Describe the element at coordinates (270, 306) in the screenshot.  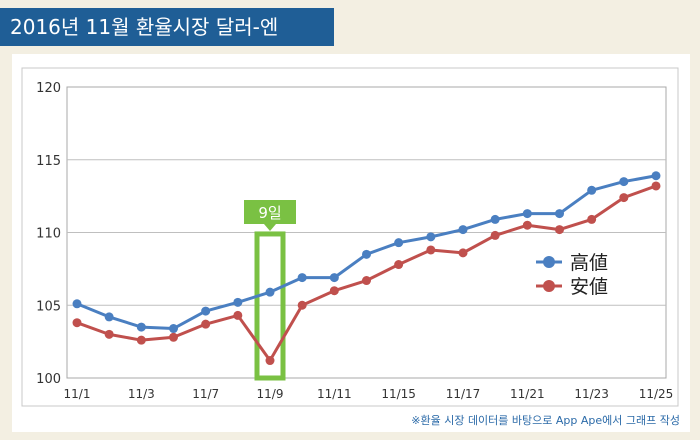
I see `annotation-box` at that location.